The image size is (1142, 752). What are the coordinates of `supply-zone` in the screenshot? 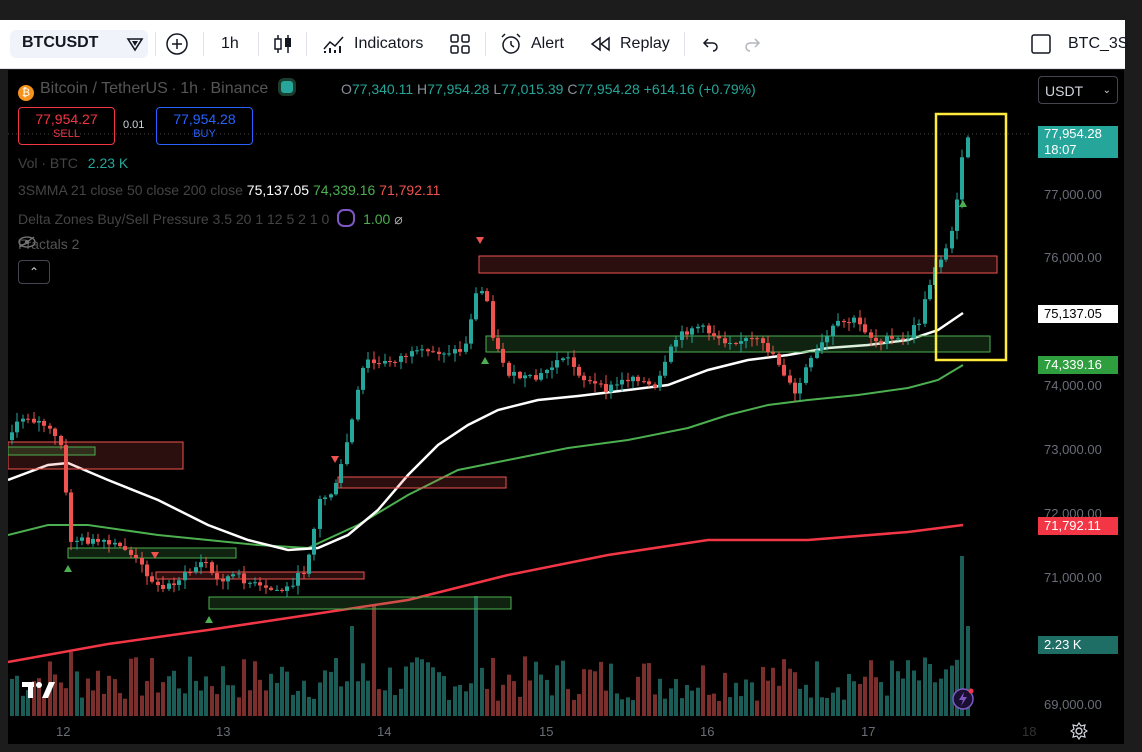 It's located at (738, 264).